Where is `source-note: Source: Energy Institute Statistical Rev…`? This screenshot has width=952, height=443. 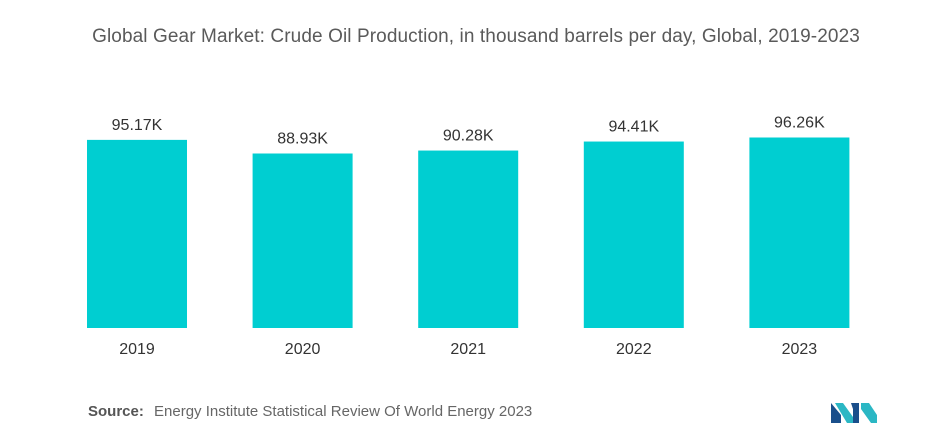 source-note: Source: Energy Institute Statistical Rev… is located at coordinates (310, 411).